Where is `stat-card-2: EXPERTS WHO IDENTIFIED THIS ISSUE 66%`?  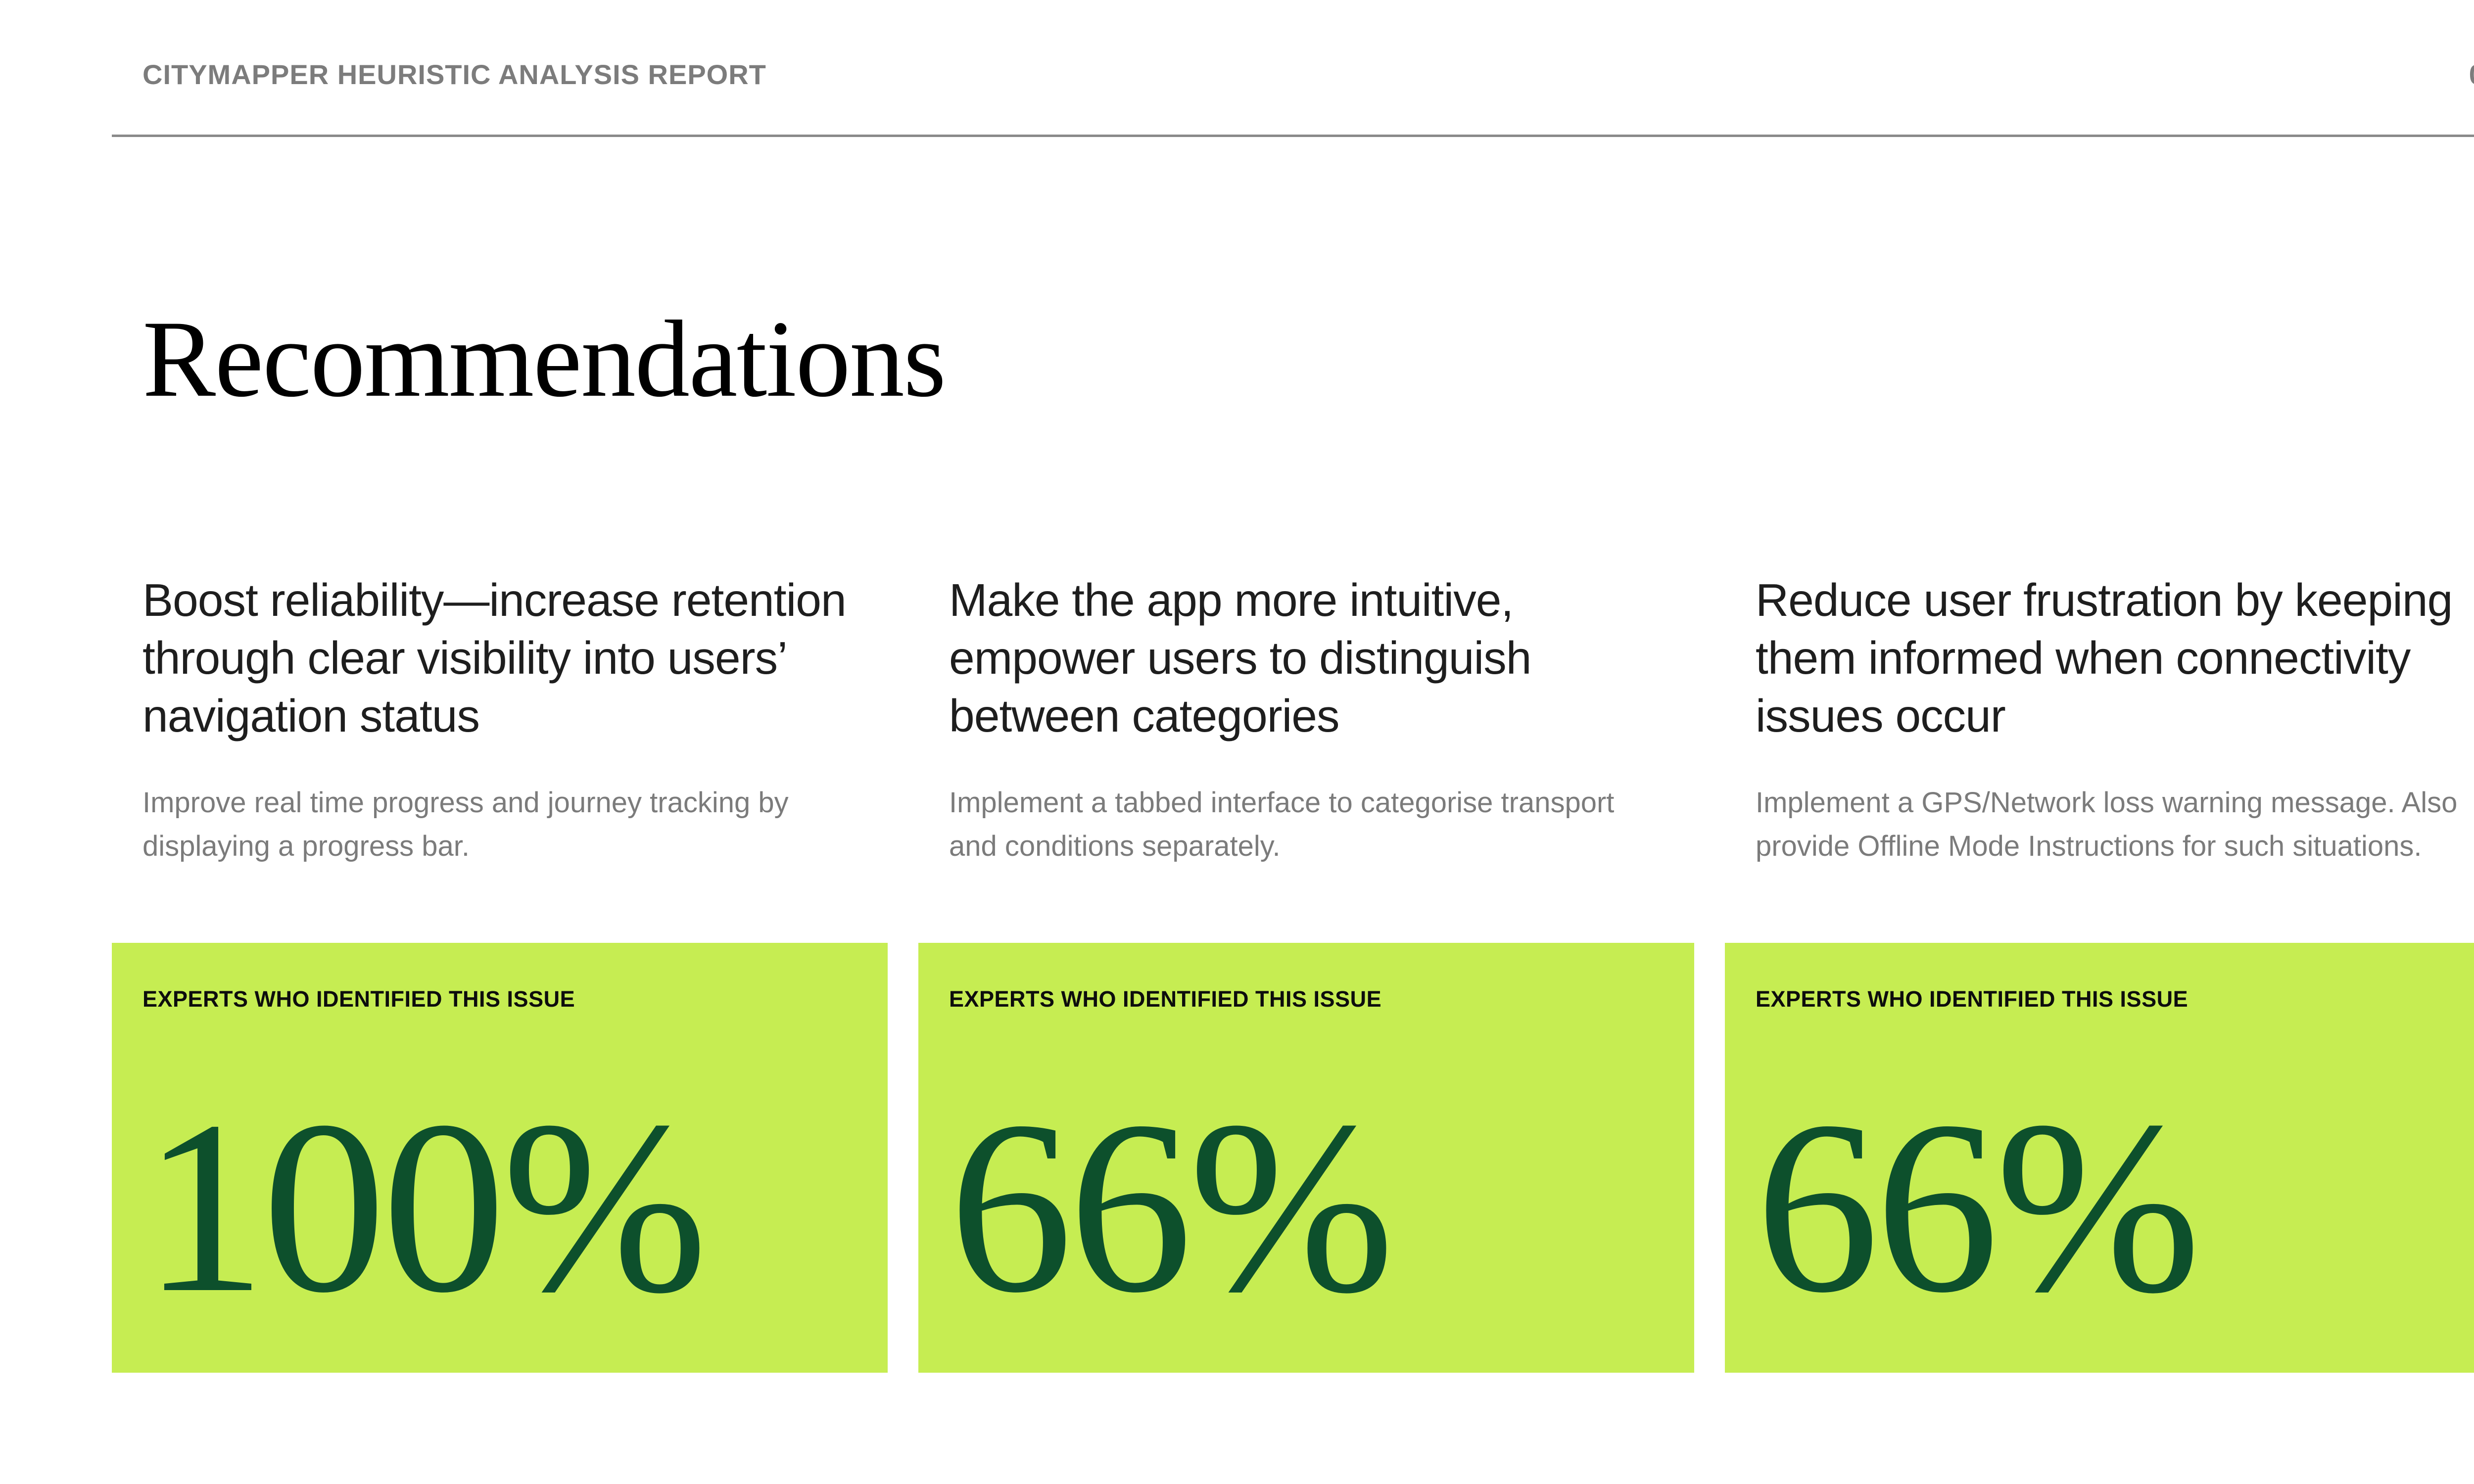 stat-card-2: EXPERTS WHO IDENTIFIED THIS ISSUE 66% is located at coordinates (1306, 1158).